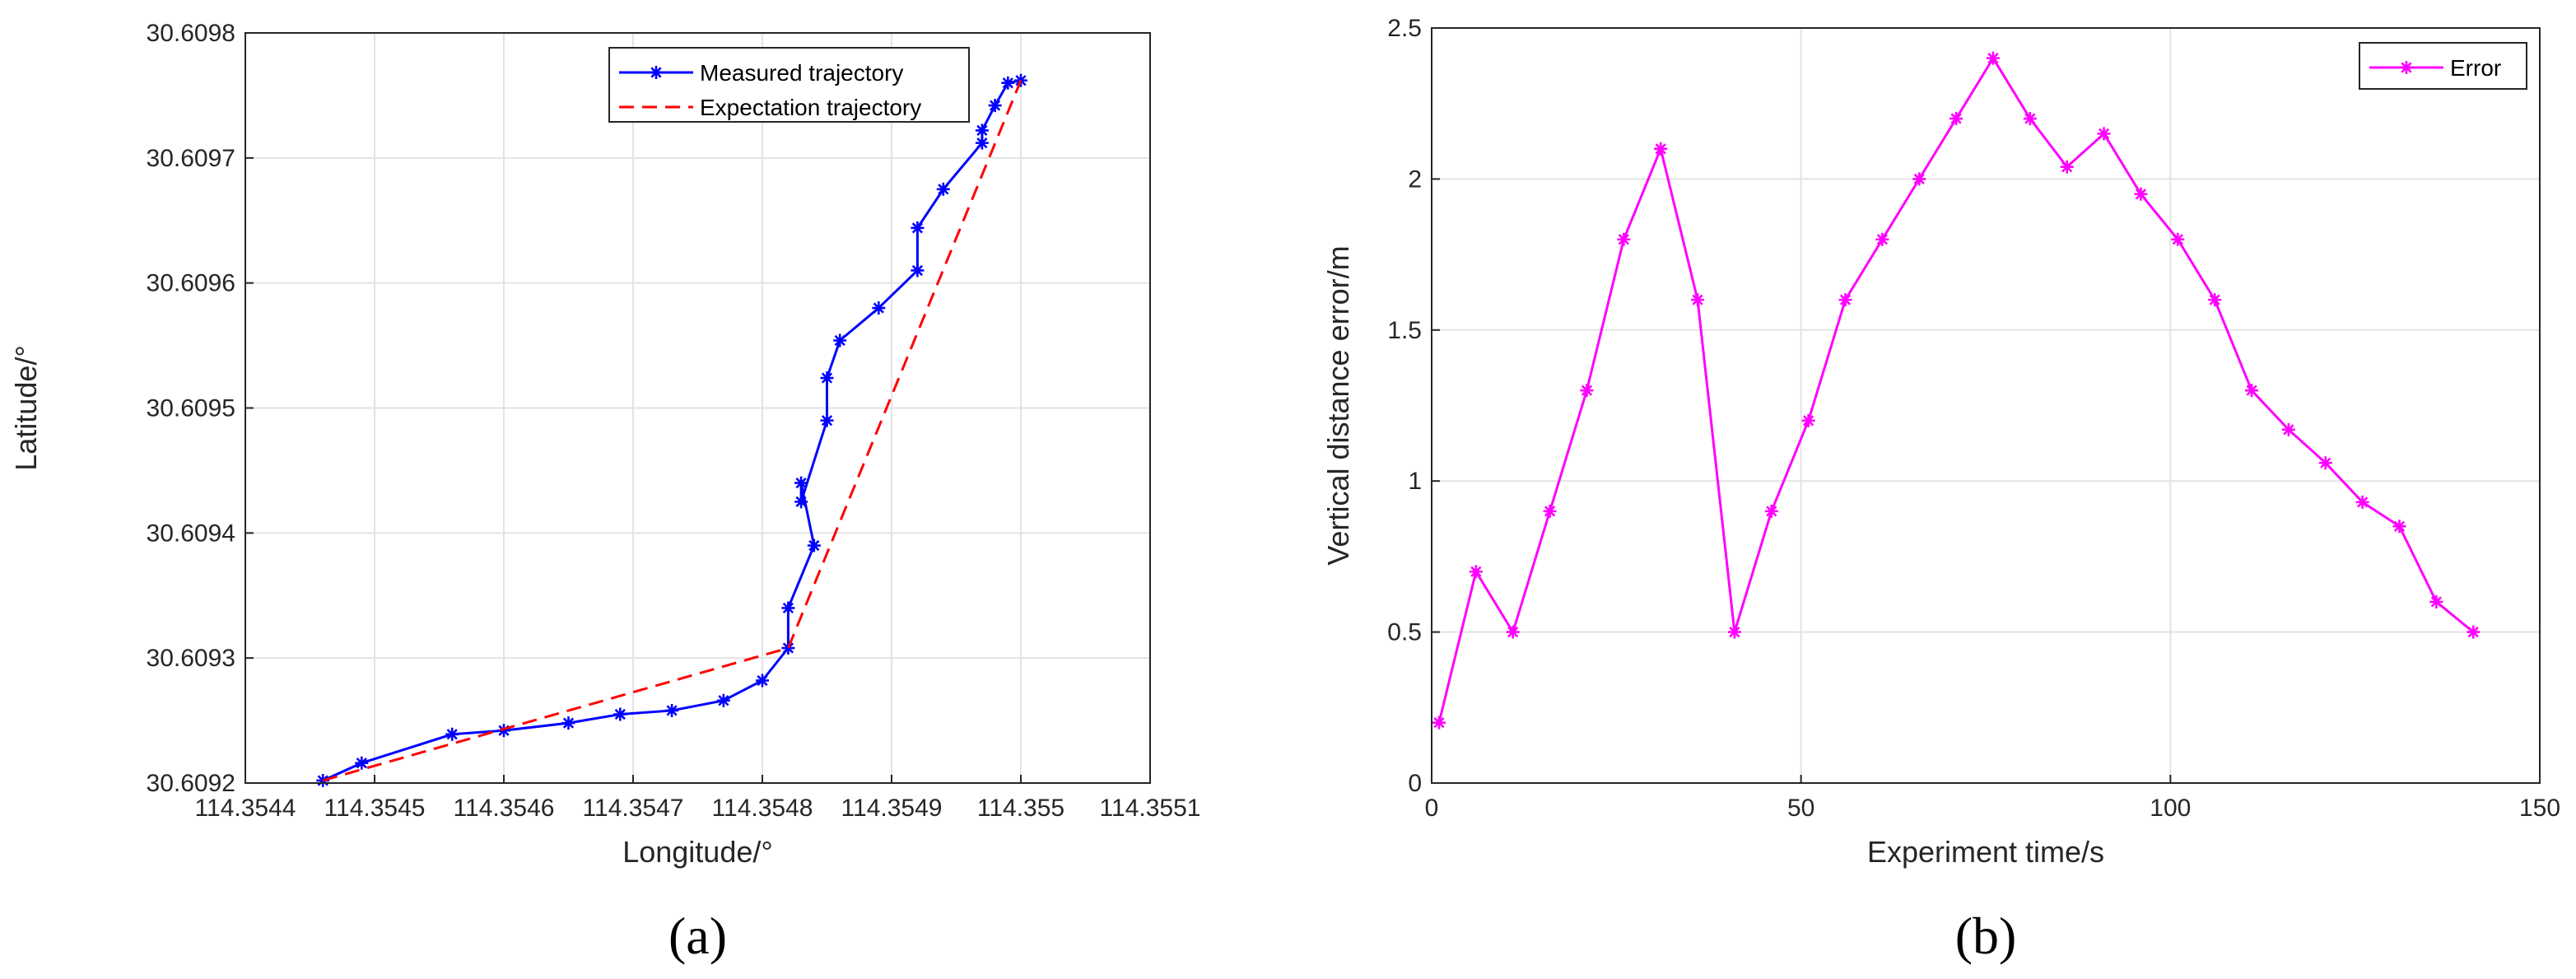  I want to click on chart-a-ytick-label: 30.6095, so click(191, 408).